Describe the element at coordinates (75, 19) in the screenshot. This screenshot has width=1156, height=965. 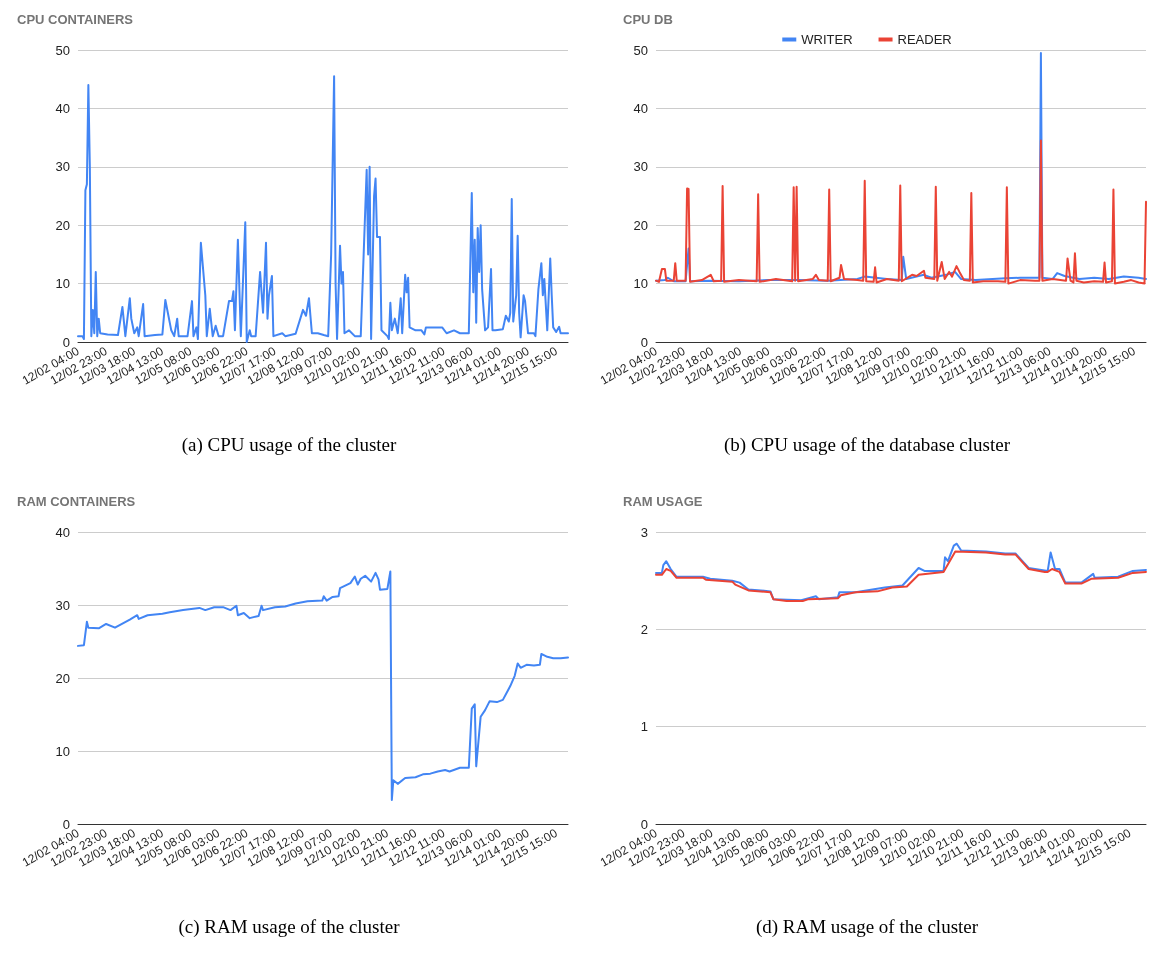
I see `chart-title: CPU CONTAINERS` at that location.